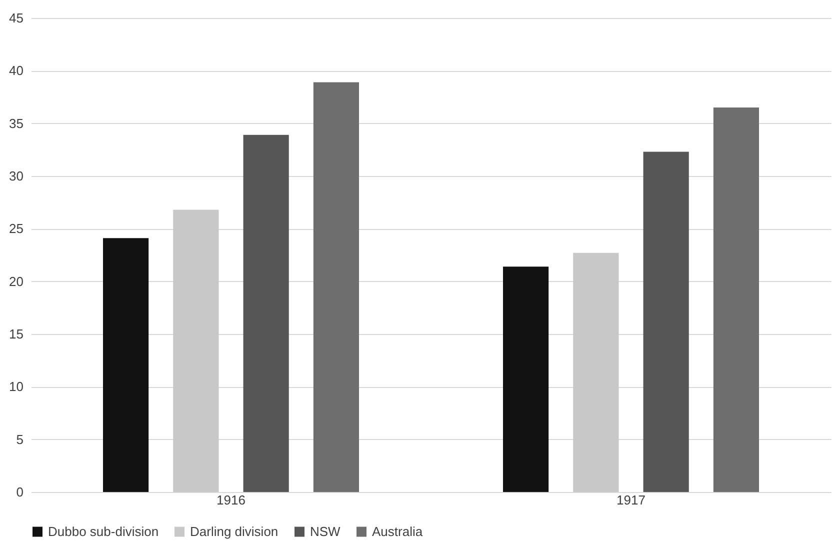 This screenshot has height=550, width=840. Describe the element at coordinates (16, 228) in the screenshot. I see `y-tick-label: 25` at that location.